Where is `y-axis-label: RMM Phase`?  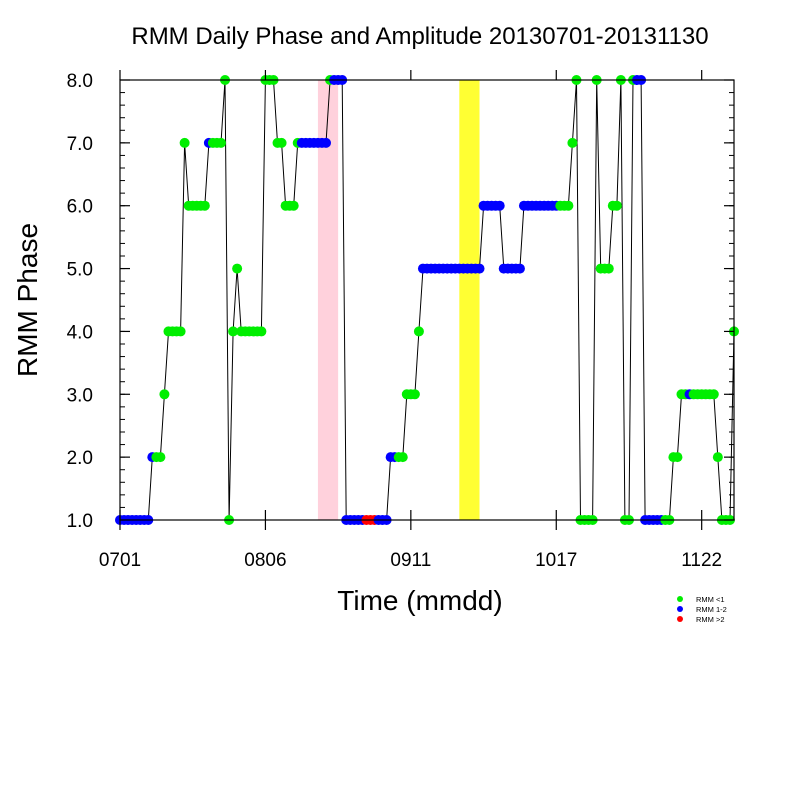
y-axis-label: RMM Phase is located at coordinates (27, 300).